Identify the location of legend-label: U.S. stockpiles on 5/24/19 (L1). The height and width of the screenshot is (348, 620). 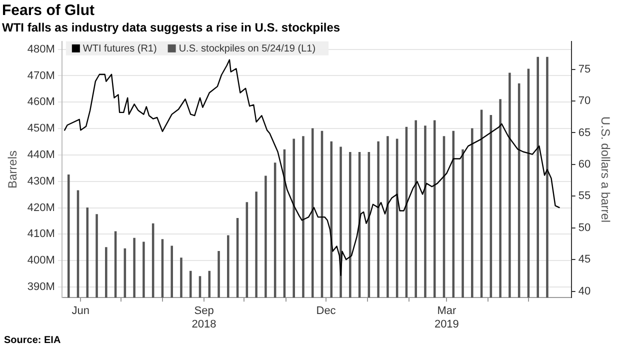
(247, 49).